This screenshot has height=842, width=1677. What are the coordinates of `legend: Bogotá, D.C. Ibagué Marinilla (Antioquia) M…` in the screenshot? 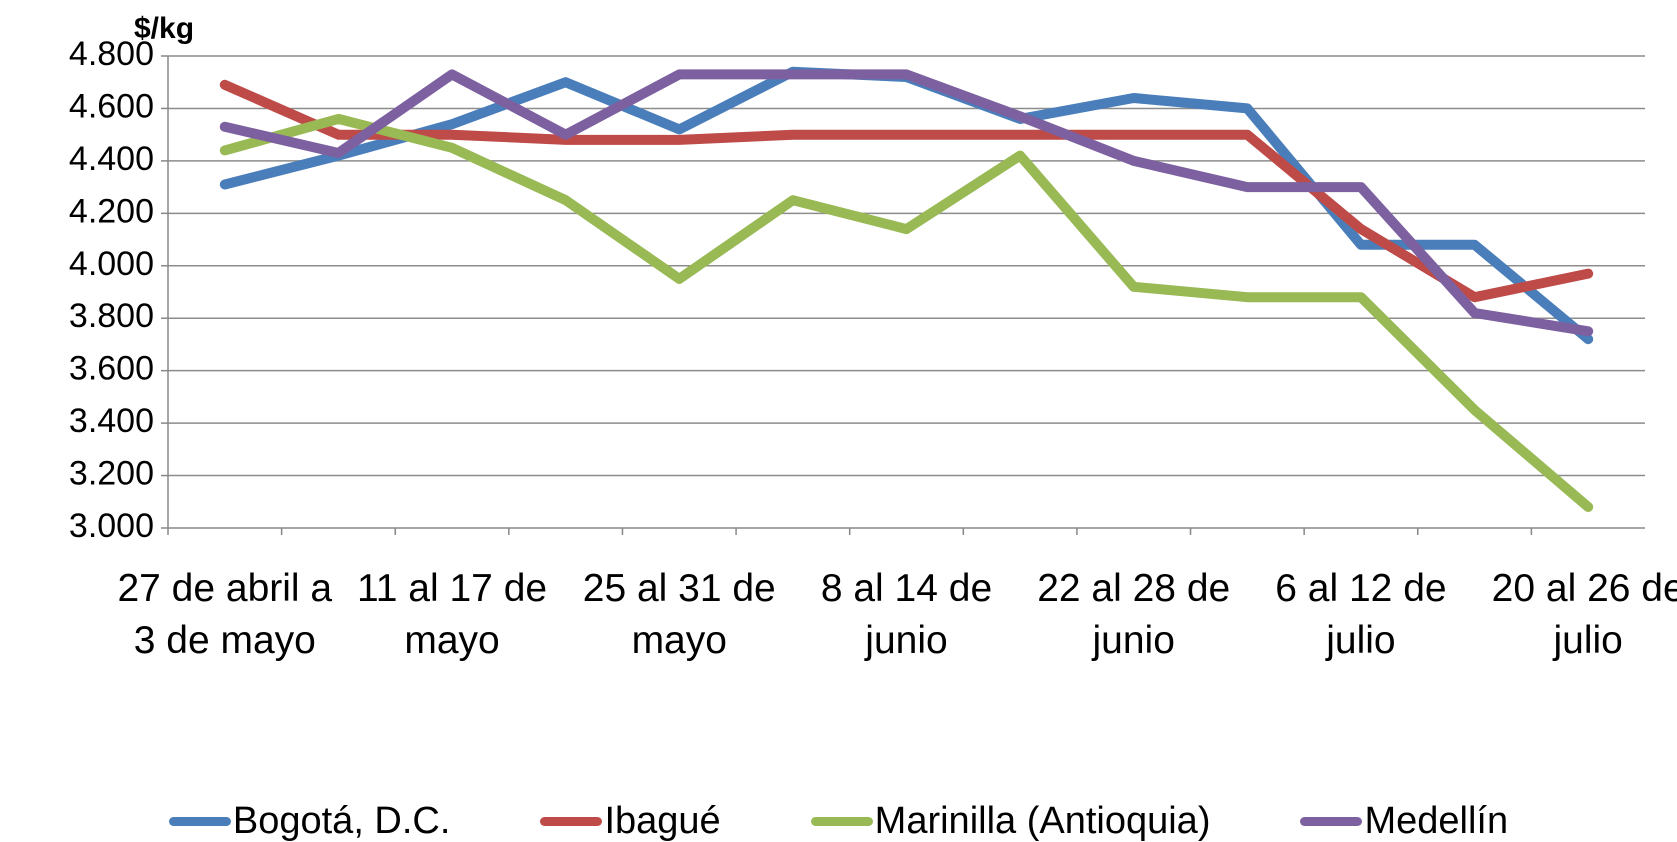 It's located at (838, 821).